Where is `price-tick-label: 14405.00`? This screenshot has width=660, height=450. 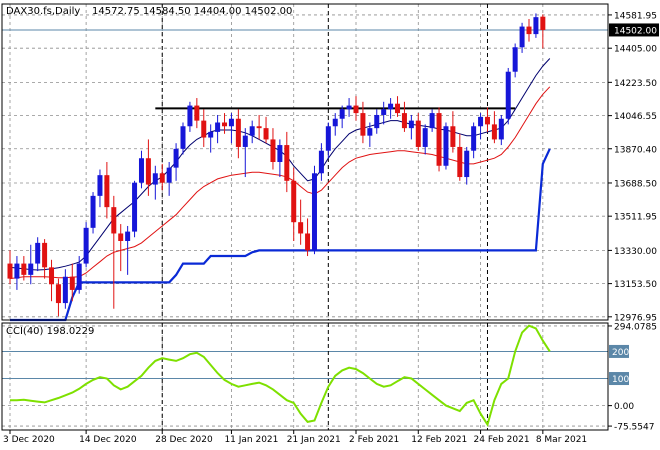 price-tick-label: 14405.00 is located at coordinates (635, 50).